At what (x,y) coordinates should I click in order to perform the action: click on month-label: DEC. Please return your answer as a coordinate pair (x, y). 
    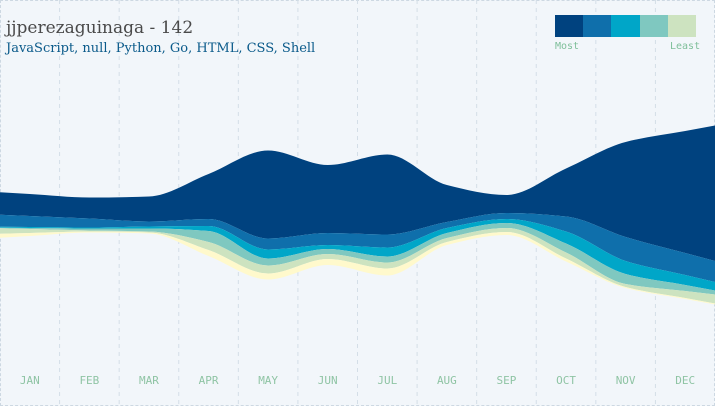
    Looking at the image, I should click on (685, 380).